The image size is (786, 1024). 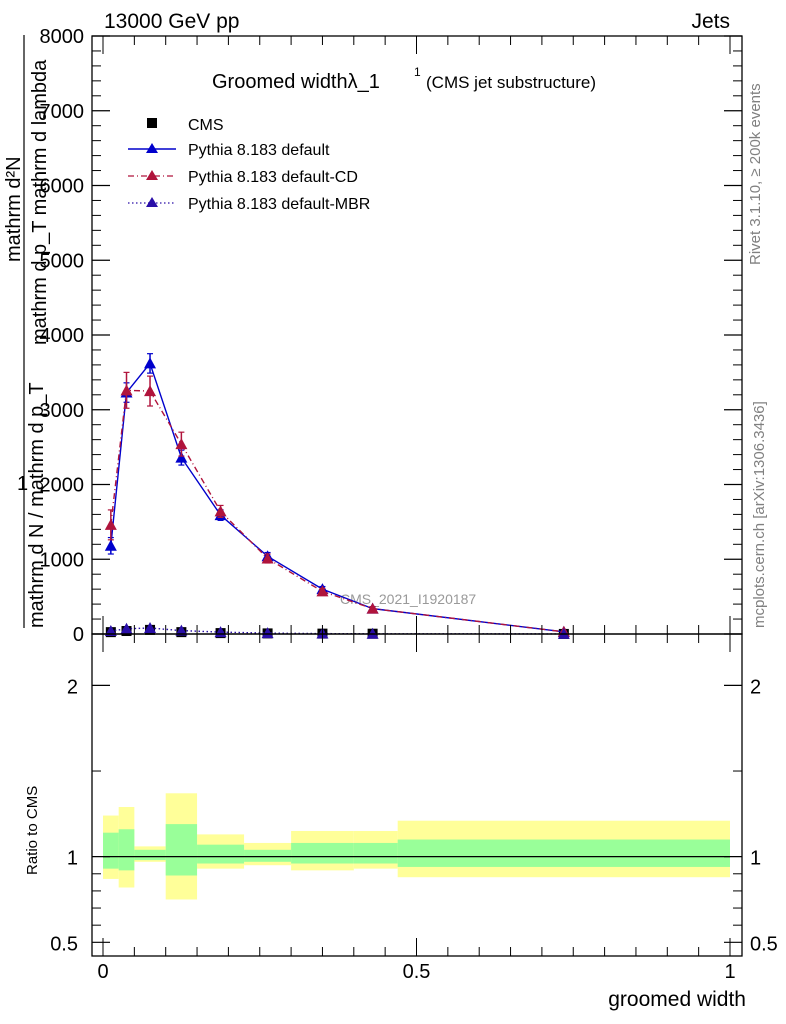 I want to click on y-axis-label-ratio: Ratio to CMS, so click(x=32, y=830).